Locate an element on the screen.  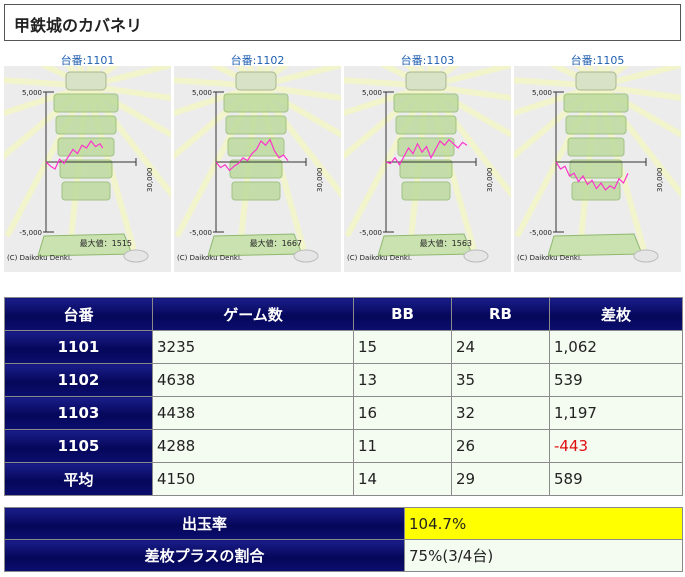
header-bb: BB is located at coordinates (402, 314).